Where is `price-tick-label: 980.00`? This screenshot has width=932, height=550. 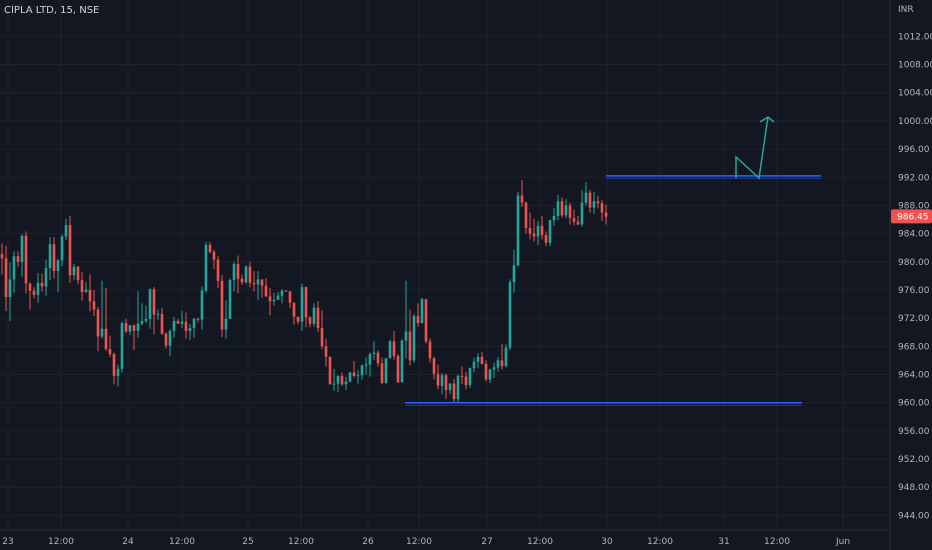 price-tick-label: 980.00 is located at coordinates (914, 263).